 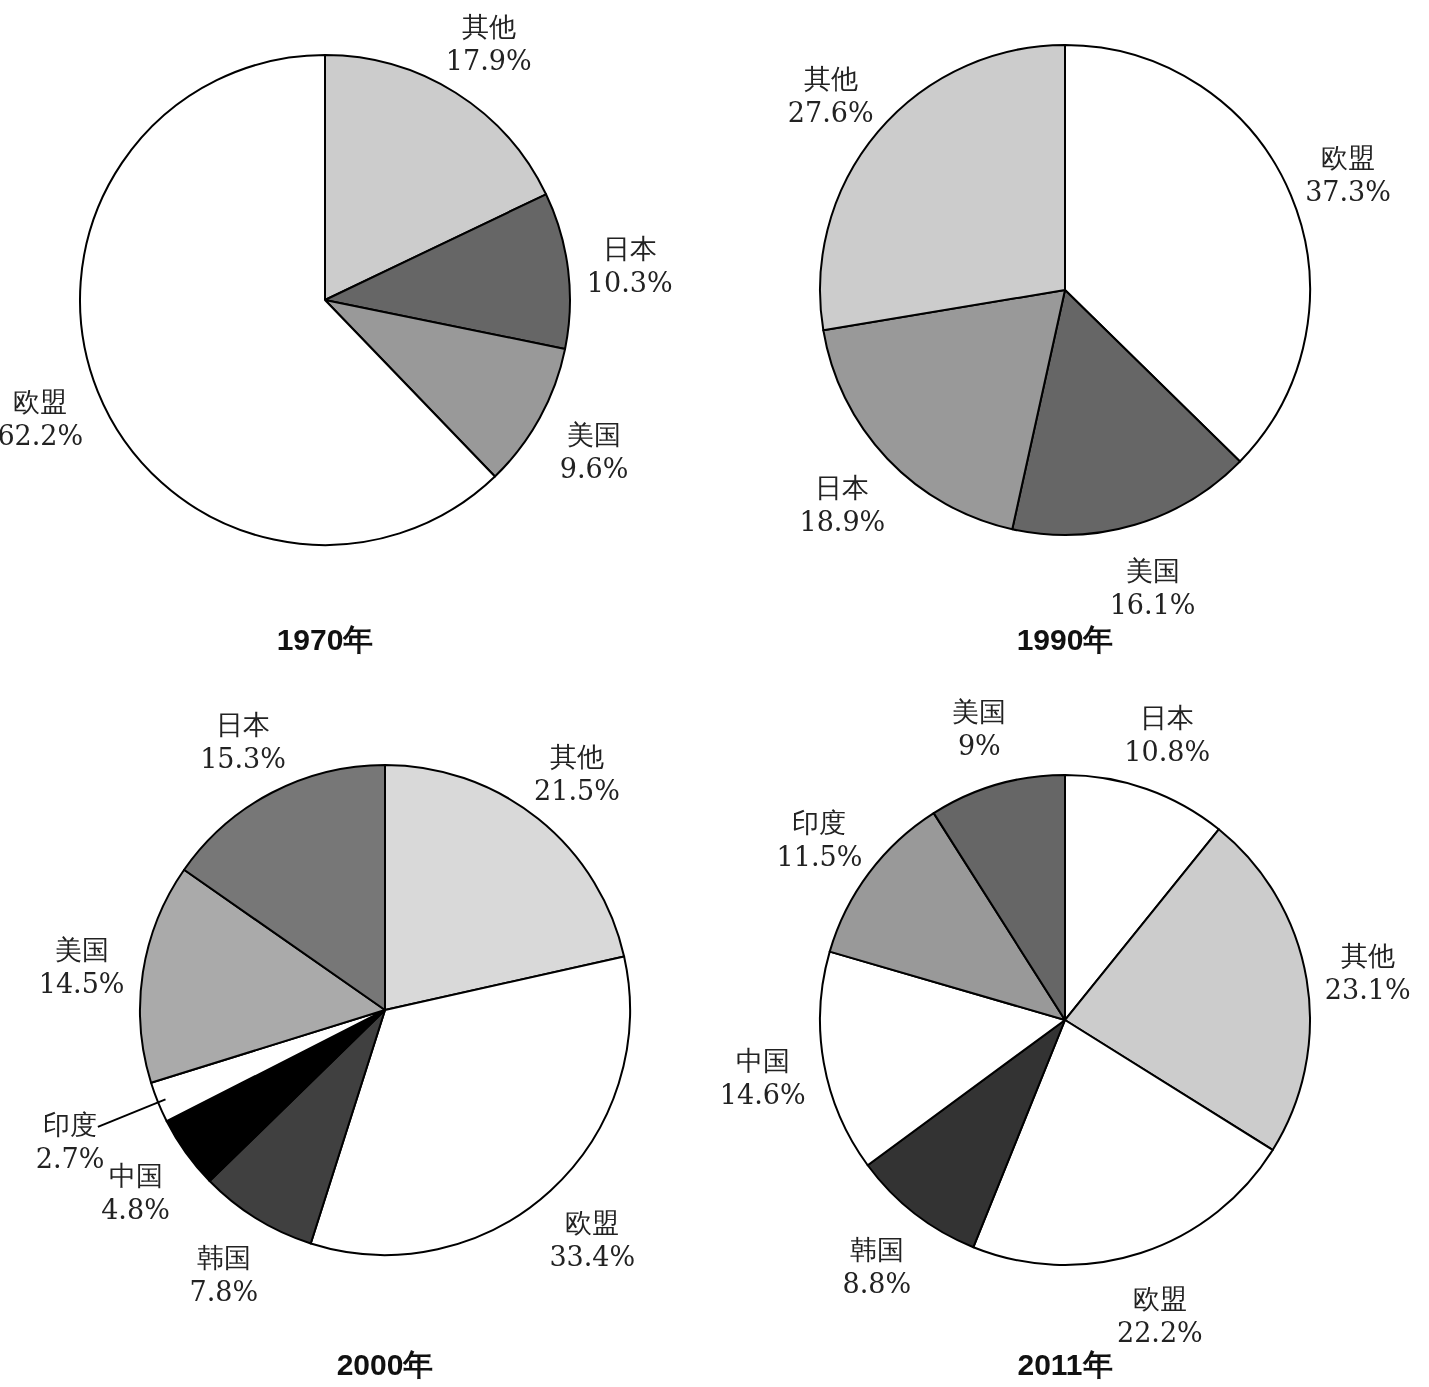 I want to click on data-label: 10.3%, so click(x=629, y=283).